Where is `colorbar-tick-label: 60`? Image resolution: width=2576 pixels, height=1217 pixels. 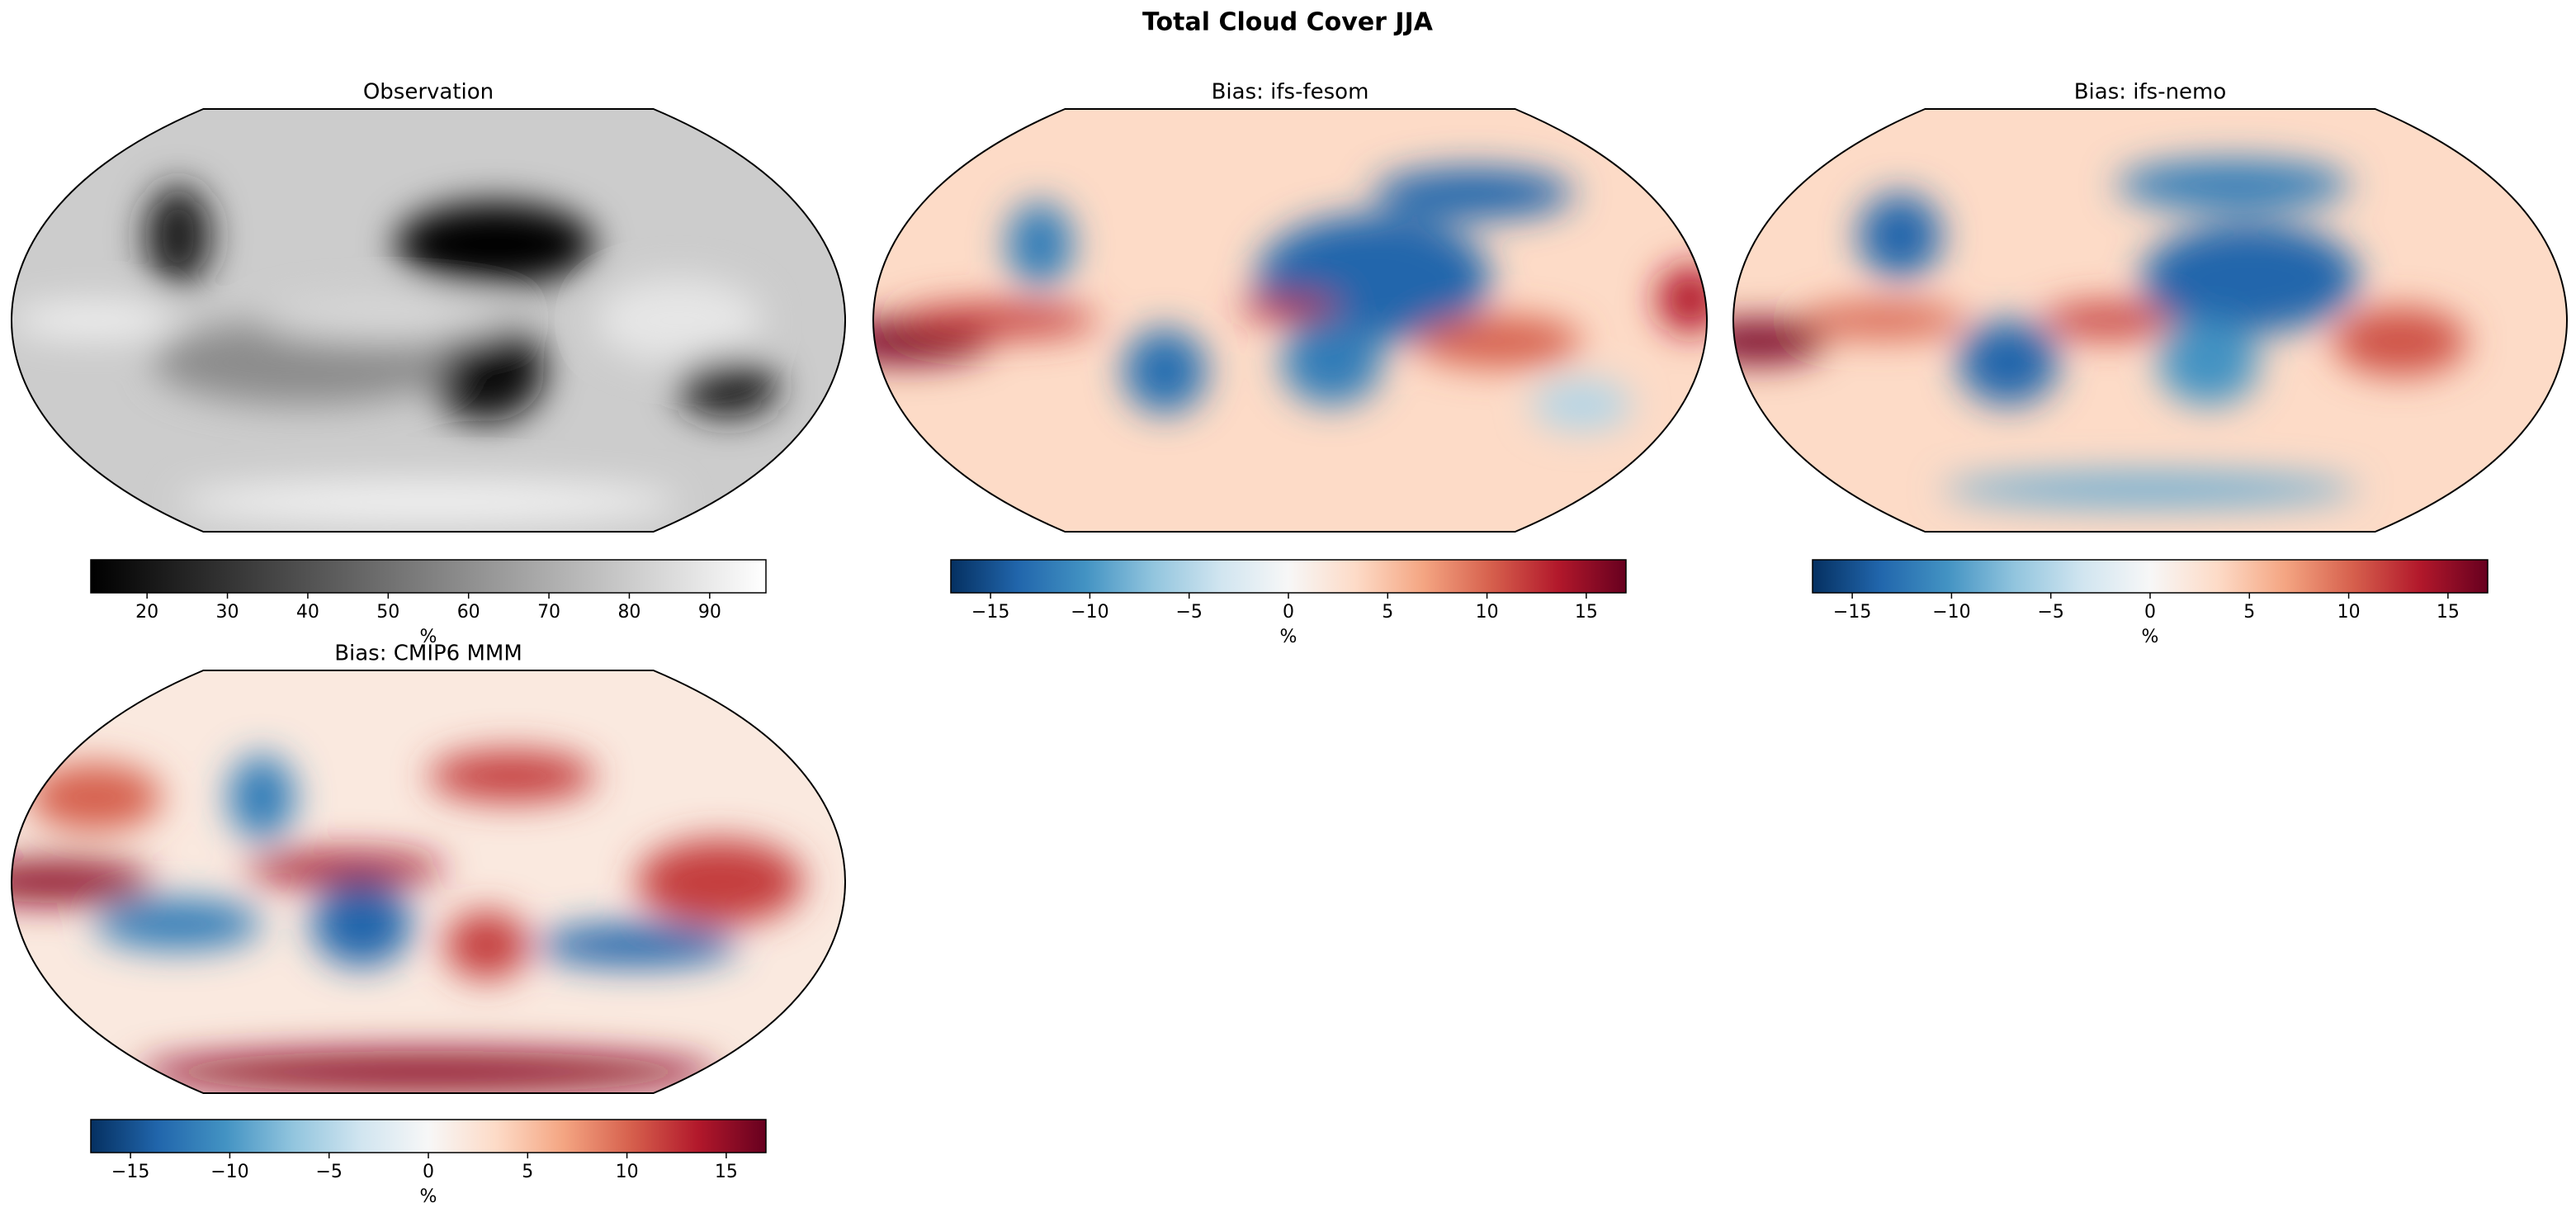 colorbar-tick-label: 60 is located at coordinates (468, 612).